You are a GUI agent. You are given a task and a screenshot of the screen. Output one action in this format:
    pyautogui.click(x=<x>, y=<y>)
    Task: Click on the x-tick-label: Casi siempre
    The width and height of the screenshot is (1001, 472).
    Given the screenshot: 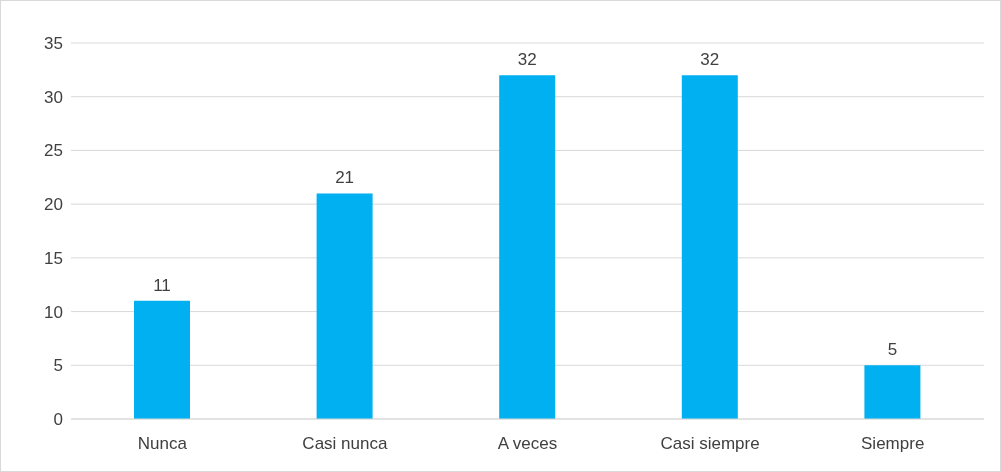 What is the action you would take?
    pyautogui.click(x=710, y=444)
    